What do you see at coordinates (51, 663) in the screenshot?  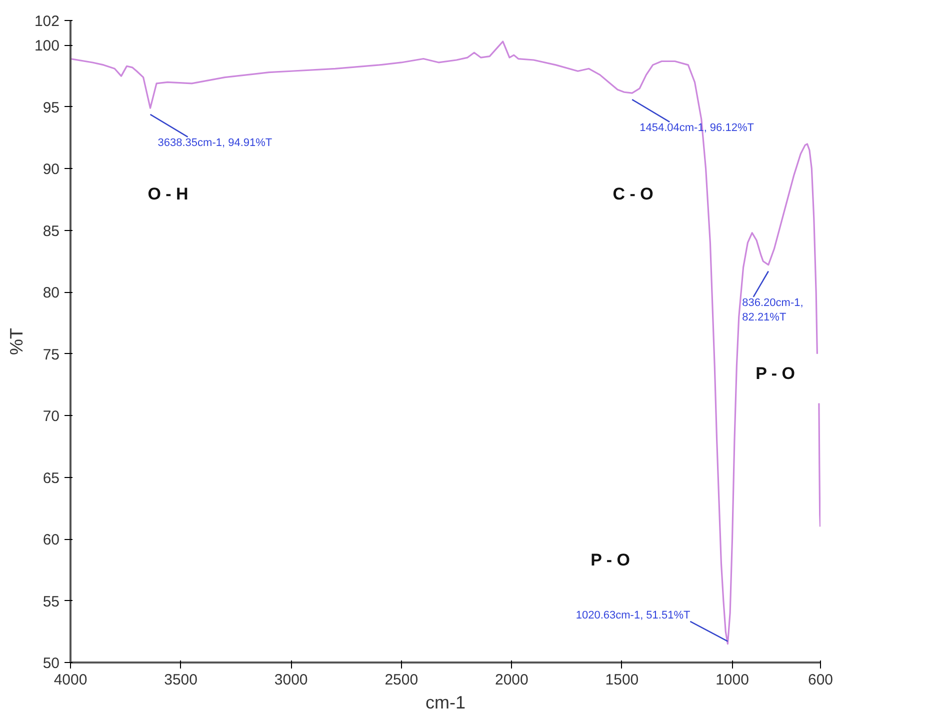 I see `y-tick-label: 50` at bounding box center [51, 663].